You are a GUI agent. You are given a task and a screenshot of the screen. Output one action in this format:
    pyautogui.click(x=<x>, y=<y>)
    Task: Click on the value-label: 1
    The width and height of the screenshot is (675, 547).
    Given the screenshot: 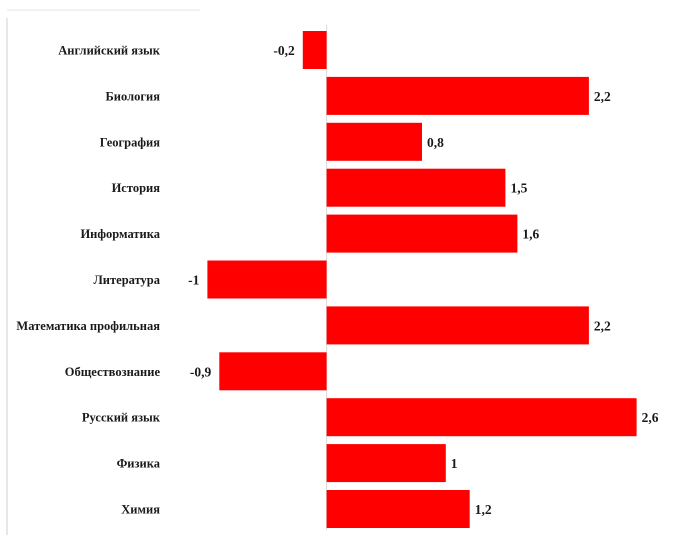 What is the action you would take?
    pyautogui.click(x=454, y=463)
    